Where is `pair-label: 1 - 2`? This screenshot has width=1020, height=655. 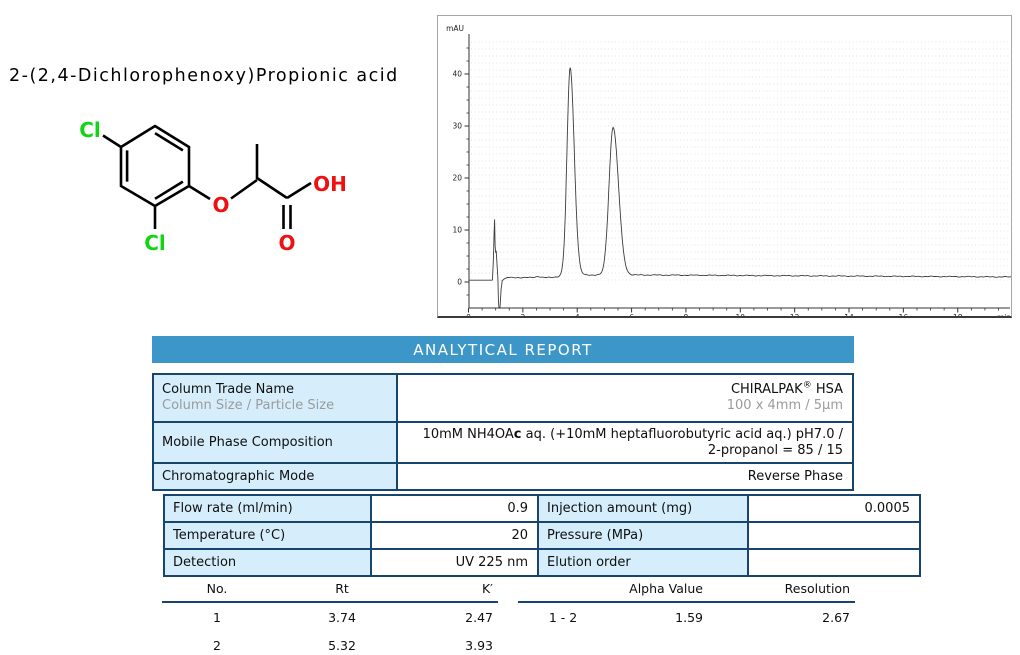
pair-label: 1 - 2 is located at coordinates (563, 617).